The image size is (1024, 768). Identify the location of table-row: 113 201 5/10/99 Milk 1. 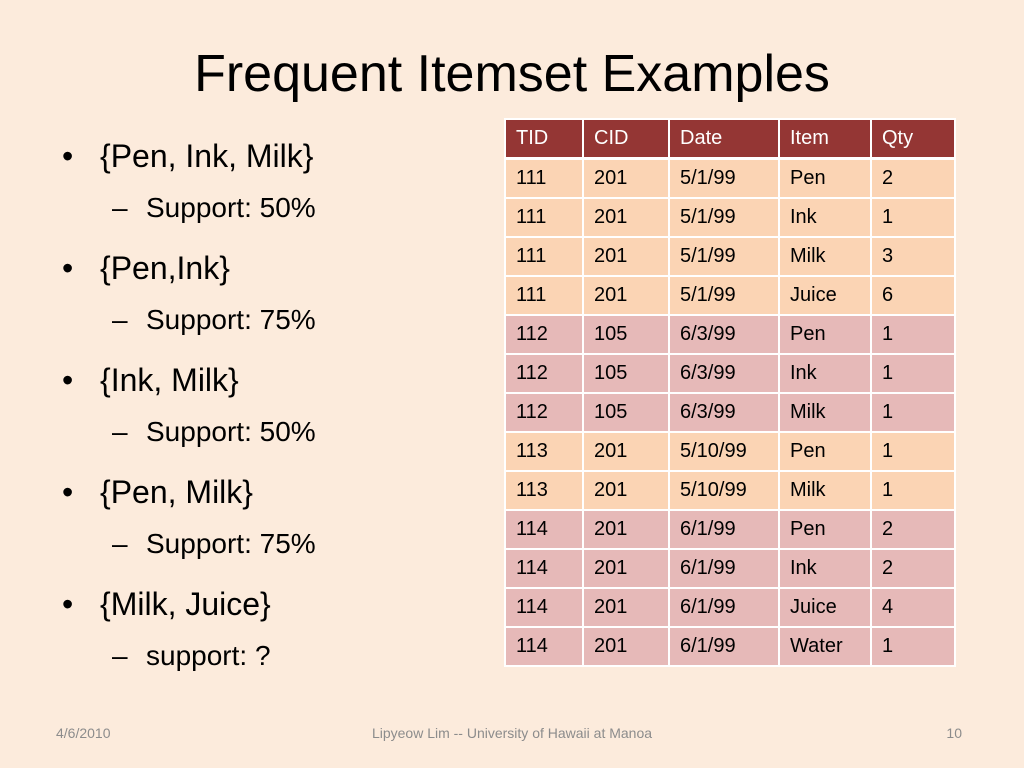
(730, 490).